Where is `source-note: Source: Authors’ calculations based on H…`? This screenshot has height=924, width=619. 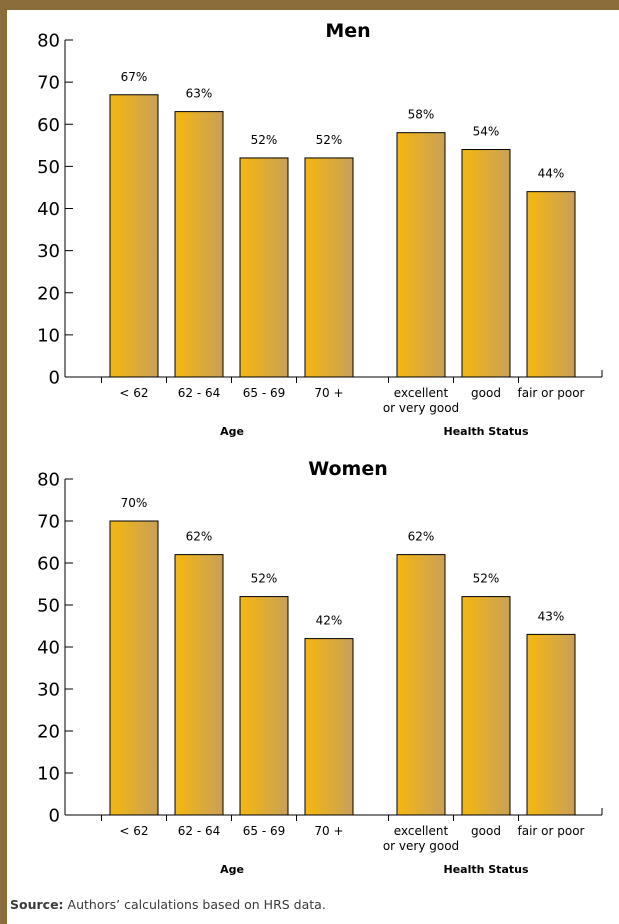
source-note: Source: Authors’ calculations based on H… is located at coordinates (168, 904).